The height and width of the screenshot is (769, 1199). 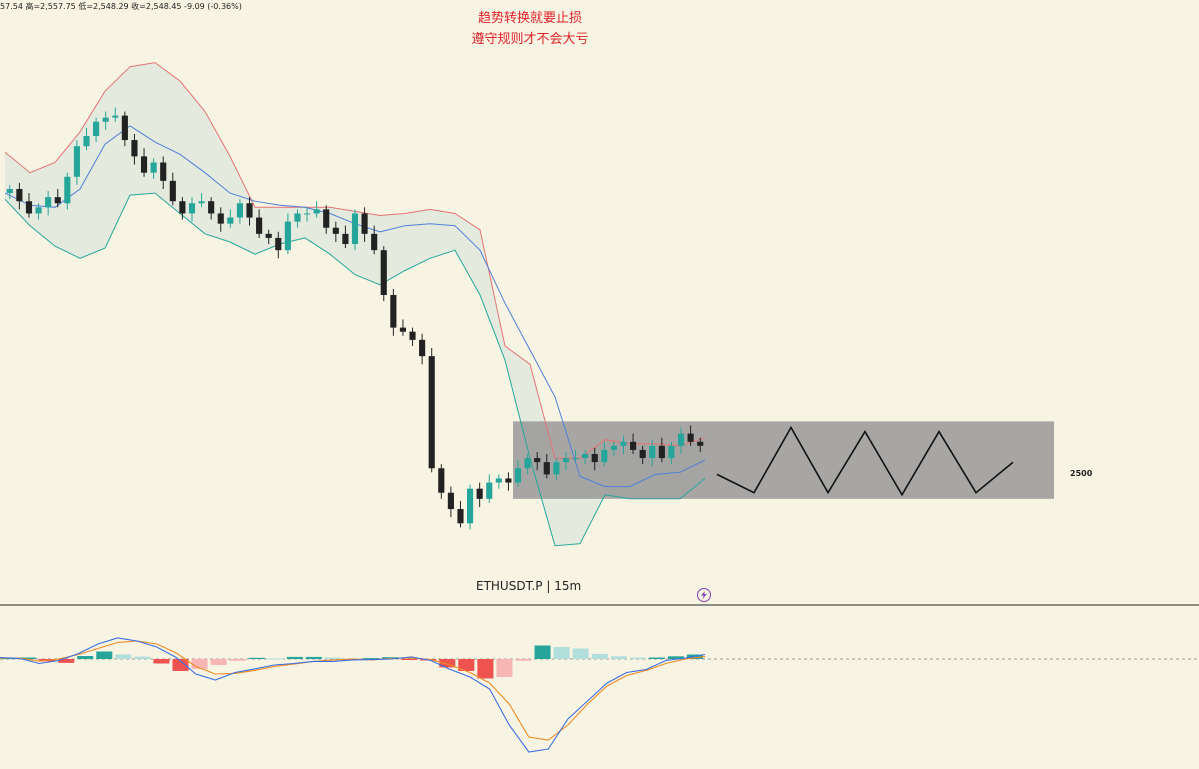 What do you see at coordinates (353, 690) in the screenshot?
I see `macd-signal-line` at bounding box center [353, 690].